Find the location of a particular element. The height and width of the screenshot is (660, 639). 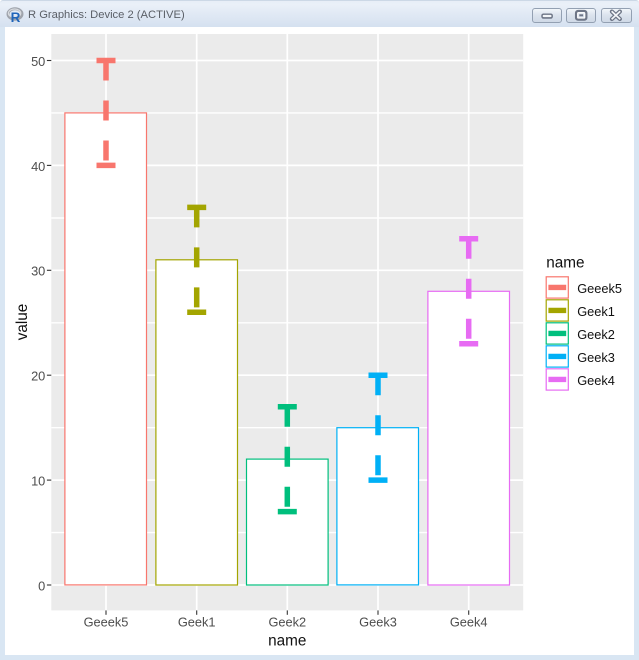

svg-text: 50 is located at coordinates (38, 61).